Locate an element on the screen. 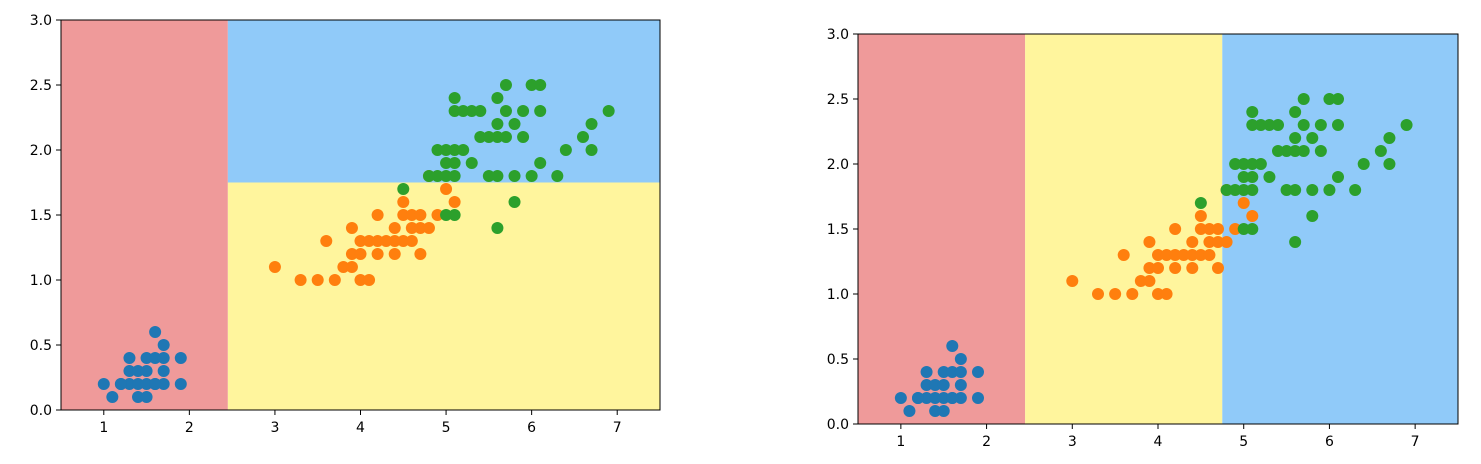 The height and width of the screenshot is (464, 1481). y-tick-label: 3.0 is located at coordinates (41, 21).